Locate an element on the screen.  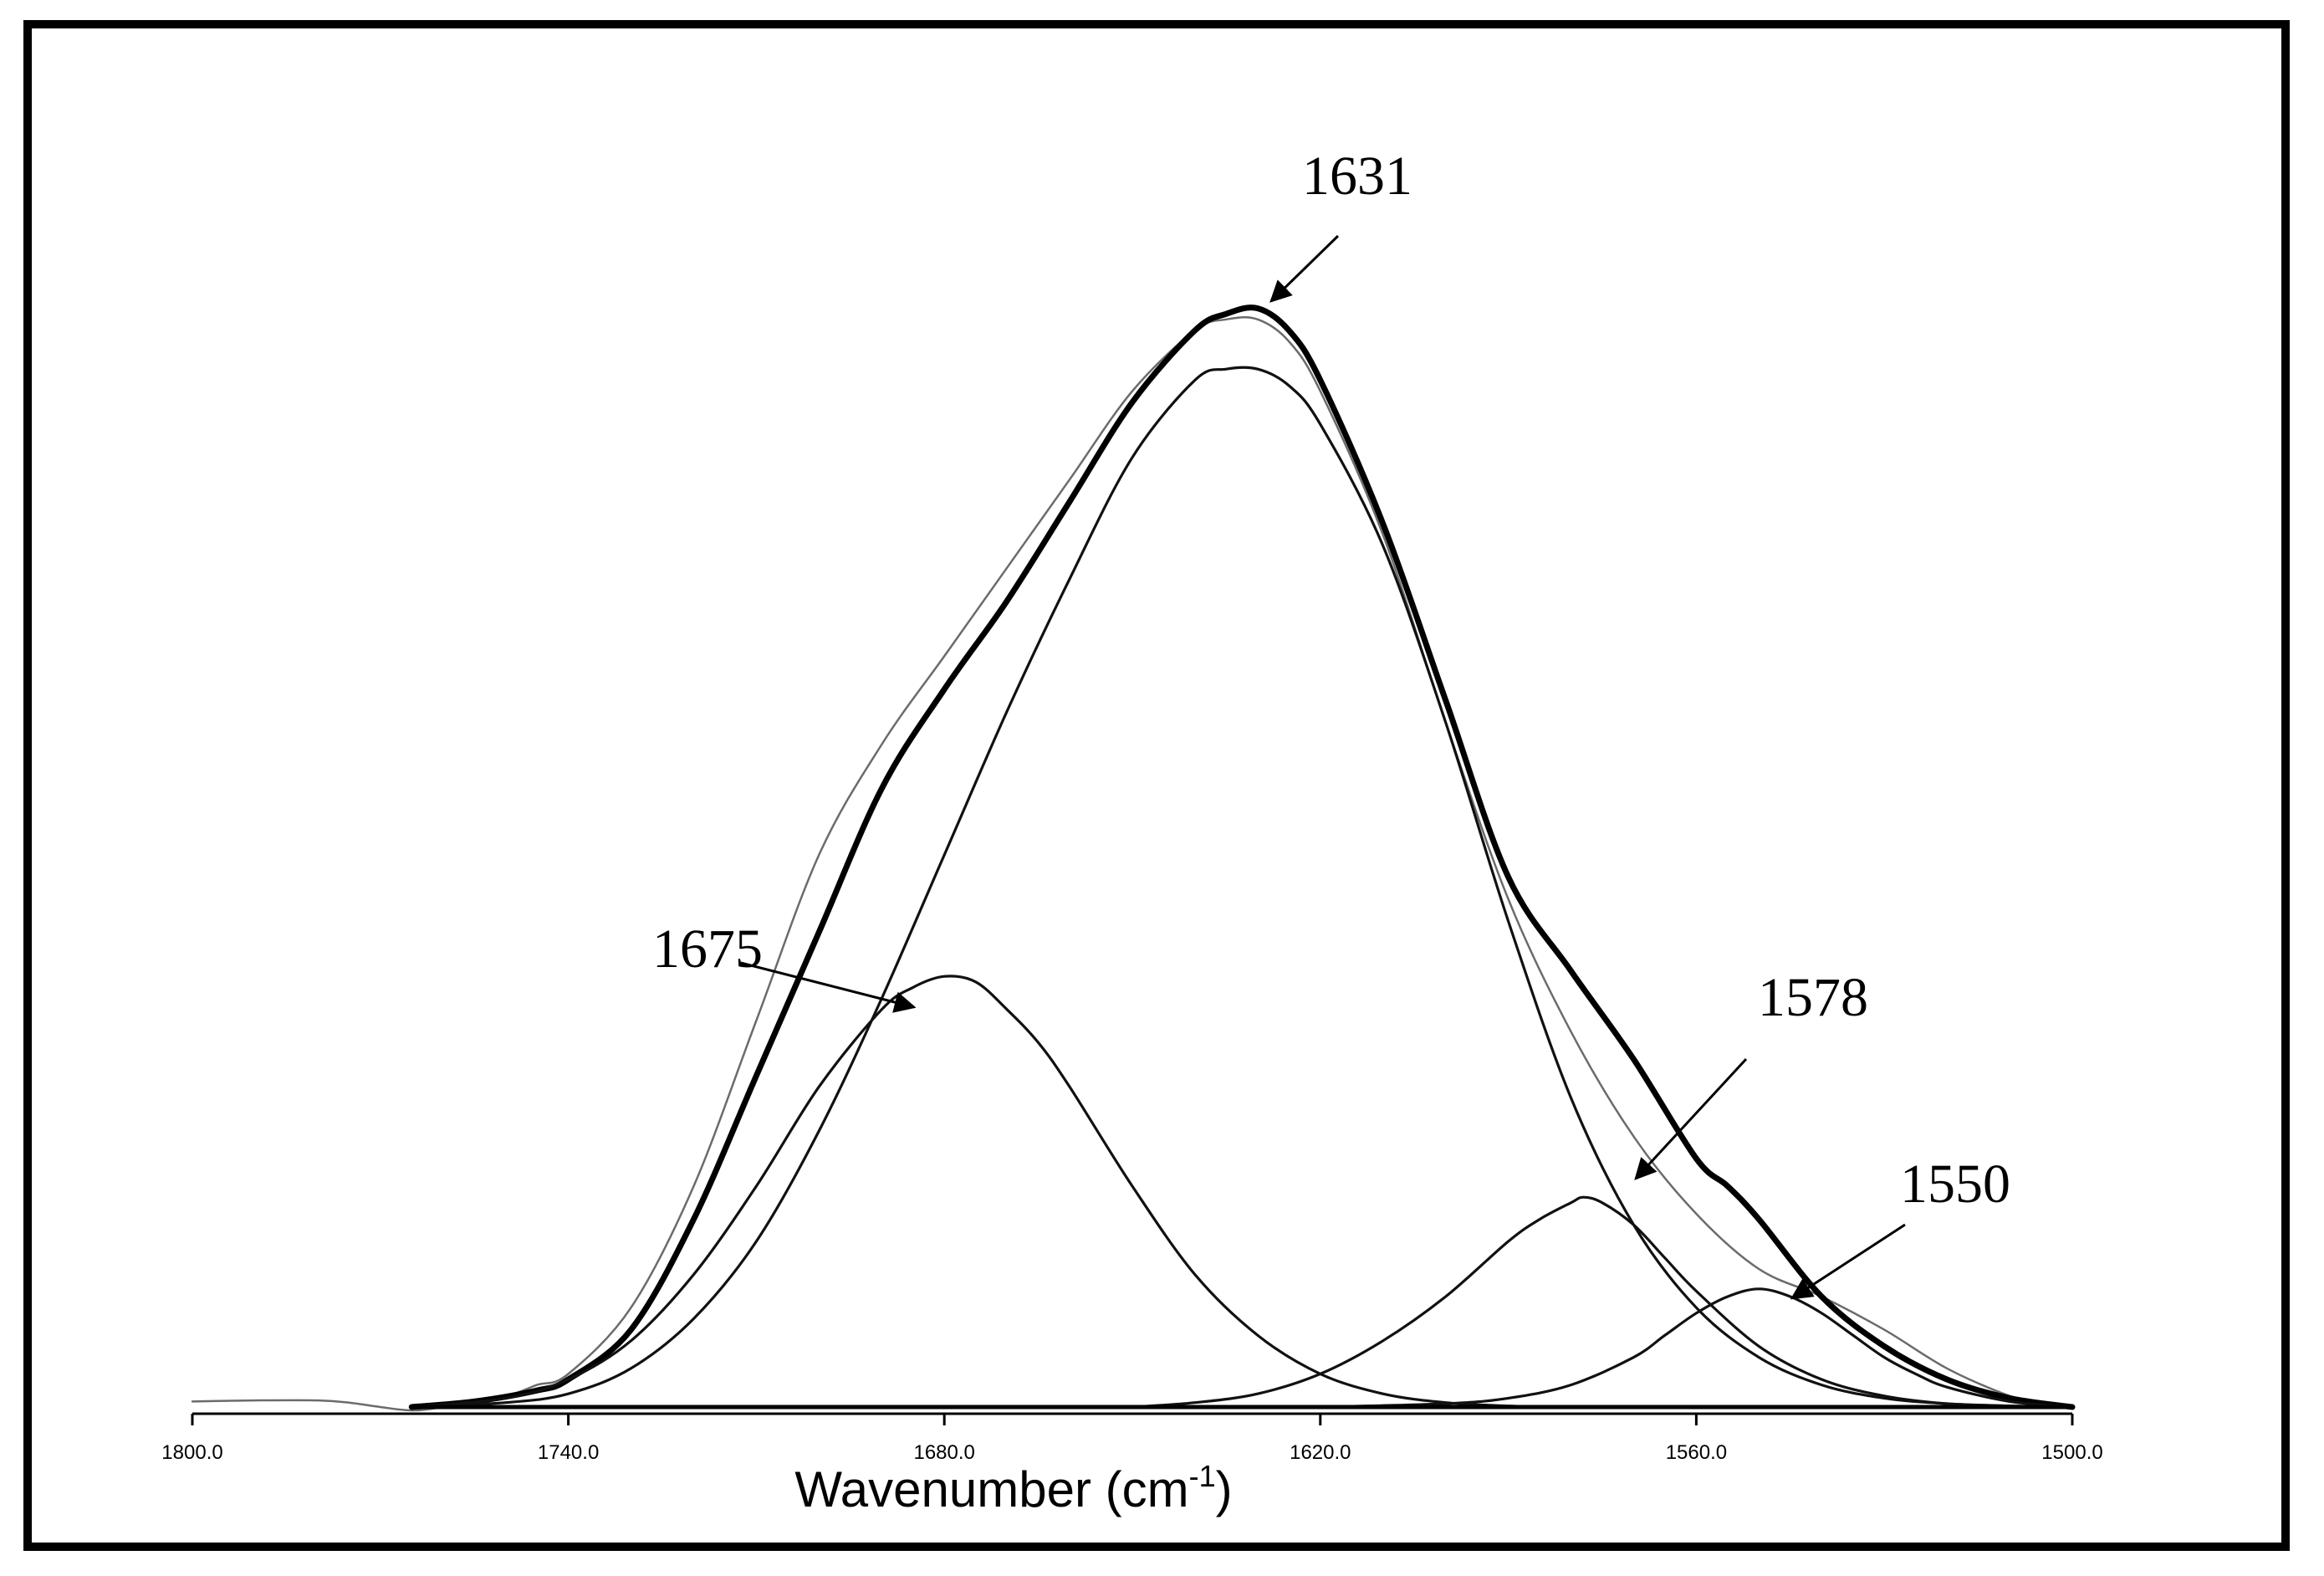
x-tick-label: 1680.0 is located at coordinates (943, 1452).